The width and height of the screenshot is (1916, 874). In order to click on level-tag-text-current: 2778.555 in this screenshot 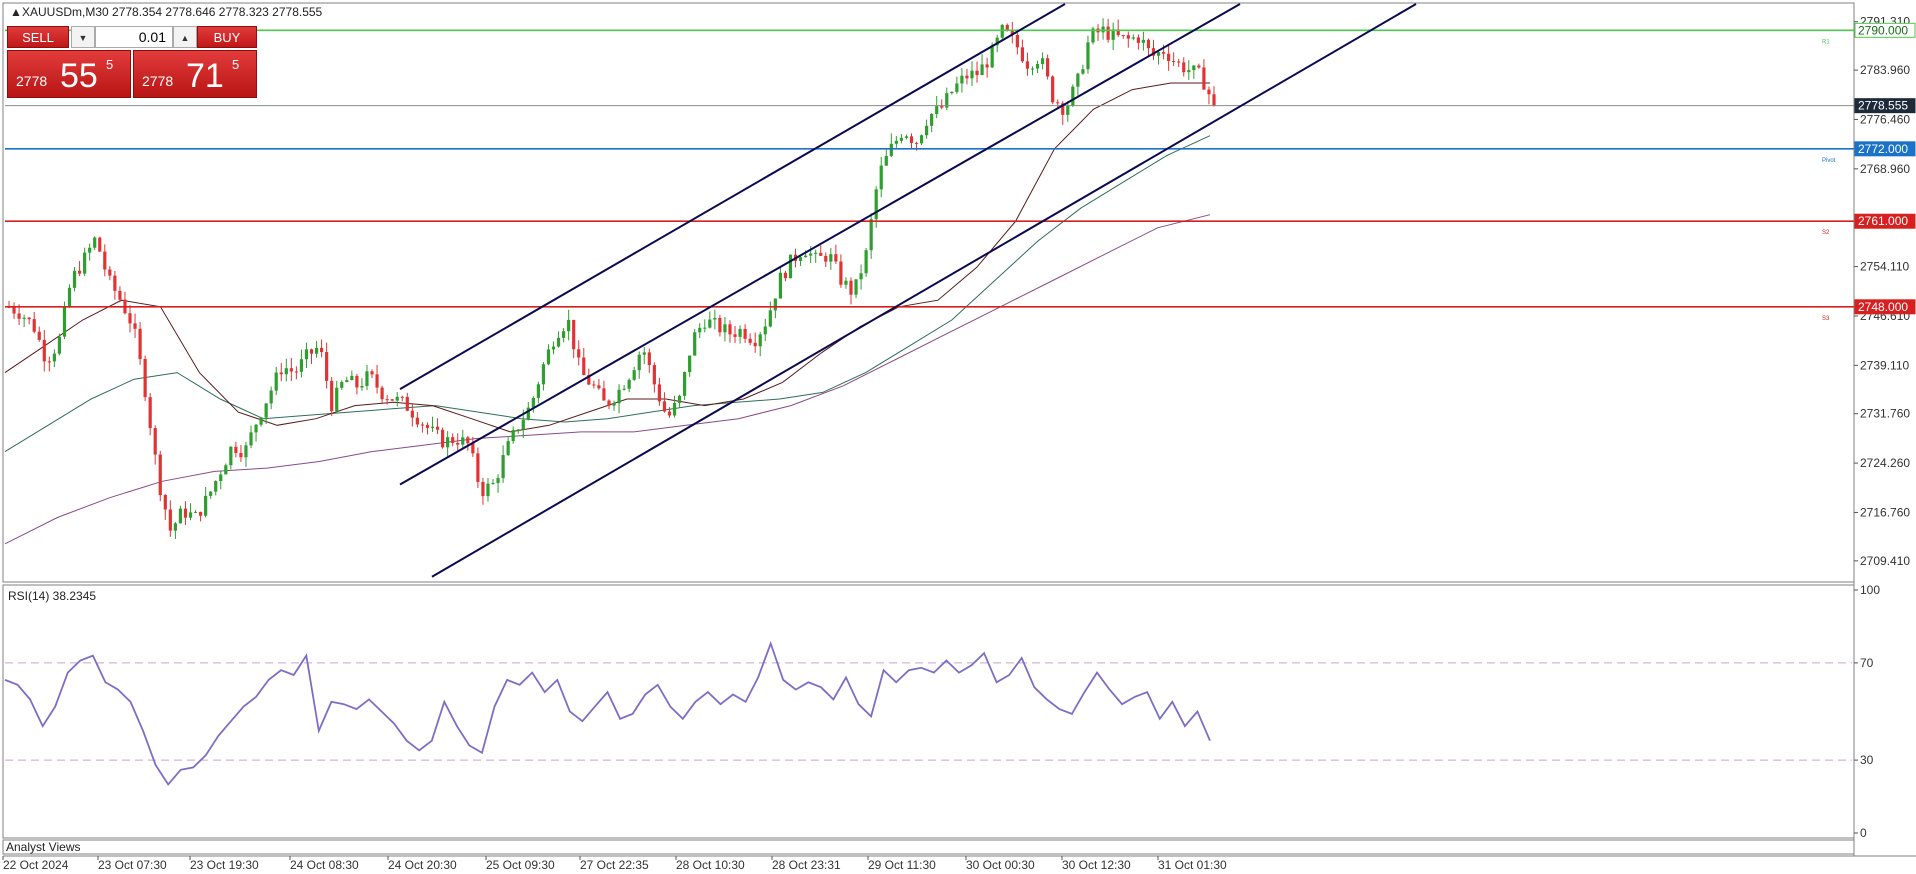, I will do `click(1883, 106)`.